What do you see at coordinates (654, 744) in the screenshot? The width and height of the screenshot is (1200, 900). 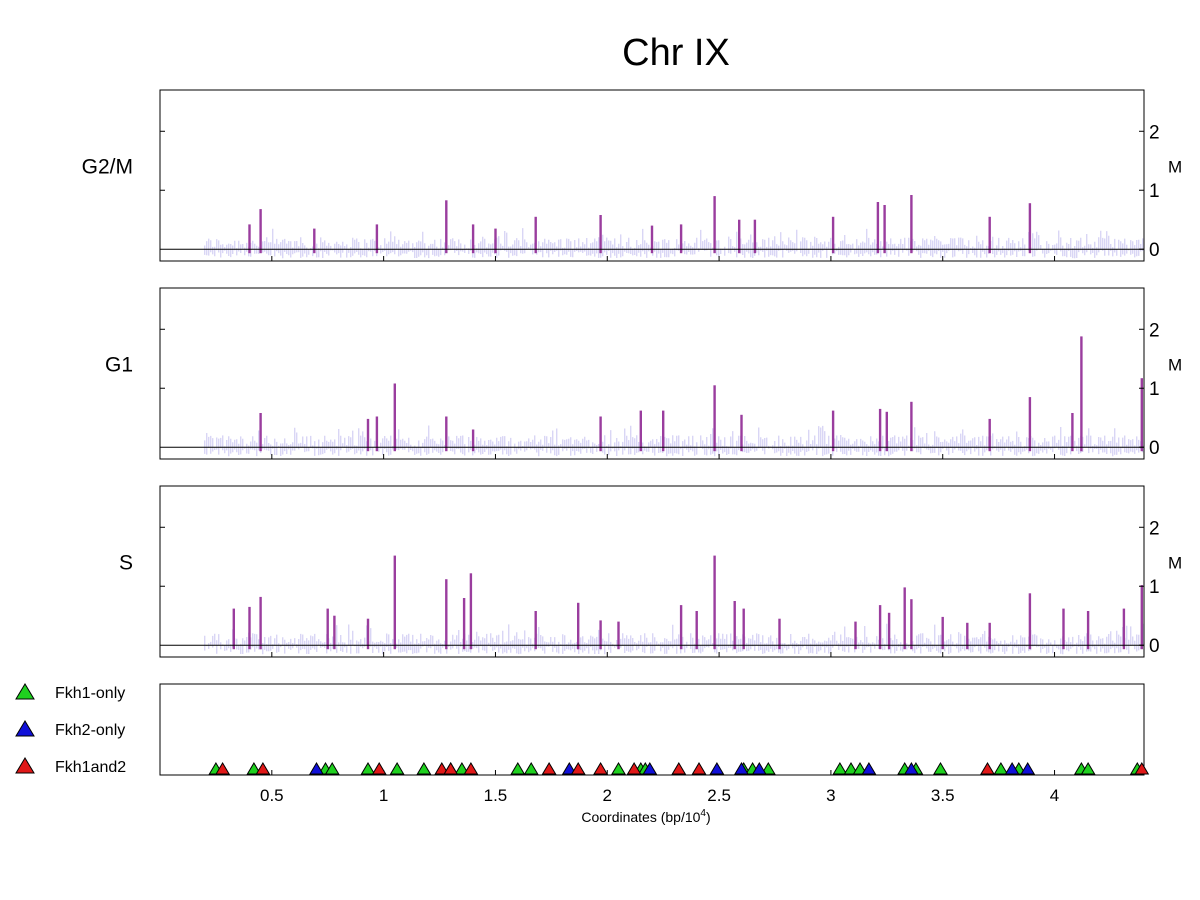 I see `motif-panel: 0.5 1 1.5 2 2.5 3 3.5 4` at bounding box center [654, 744].